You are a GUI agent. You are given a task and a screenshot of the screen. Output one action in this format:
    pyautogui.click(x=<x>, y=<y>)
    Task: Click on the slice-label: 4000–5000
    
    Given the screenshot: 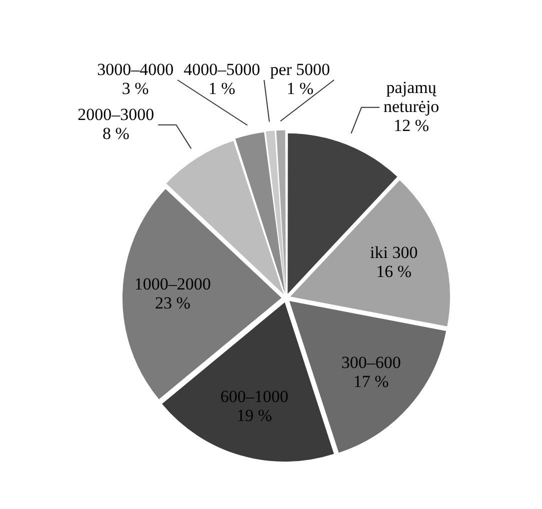 What is the action you would take?
    pyautogui.click(x=222, y=69)
    